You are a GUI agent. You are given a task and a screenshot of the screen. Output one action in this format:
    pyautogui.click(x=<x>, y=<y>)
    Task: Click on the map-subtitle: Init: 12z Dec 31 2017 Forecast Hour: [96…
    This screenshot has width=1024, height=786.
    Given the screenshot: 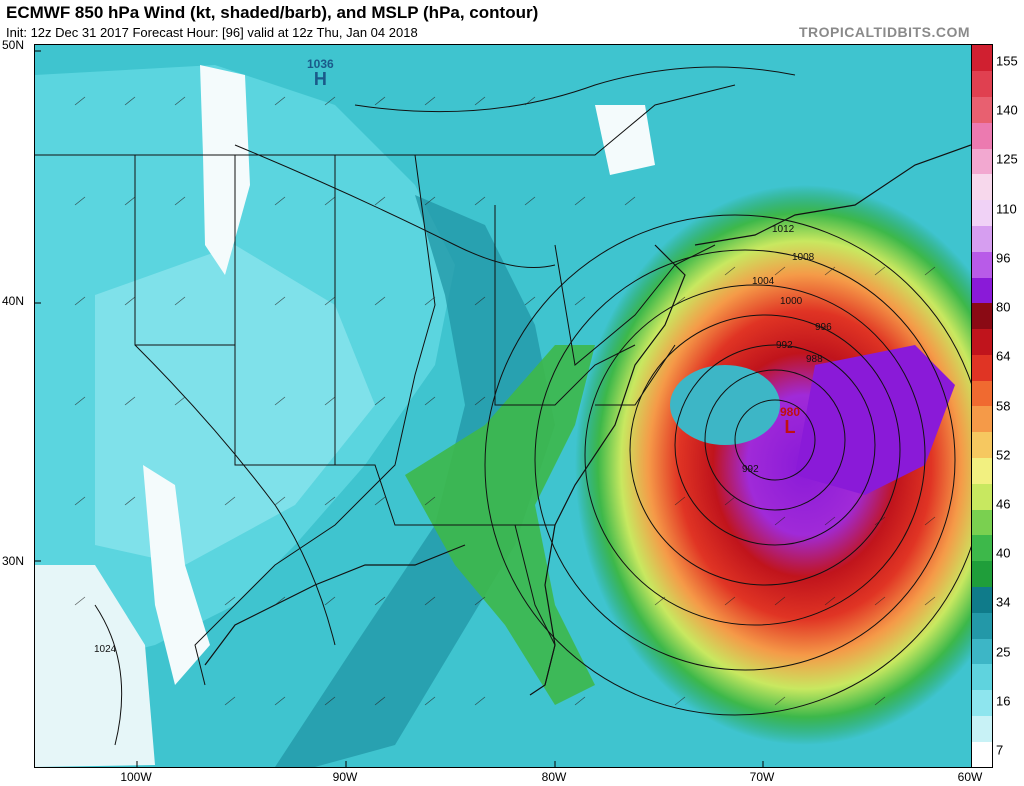 What is the action you would take?
    pyautogui.click(x=212, y=32)
    